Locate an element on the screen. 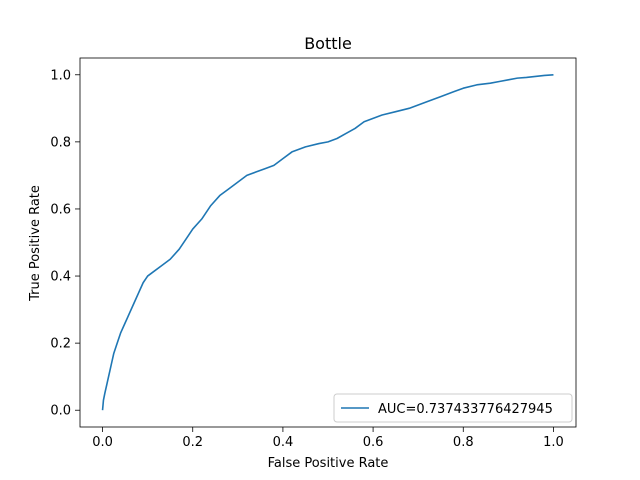 Image resolution: width=640 pixels, height=480 pixels. legend-frame is located at coordinates (453, 408).